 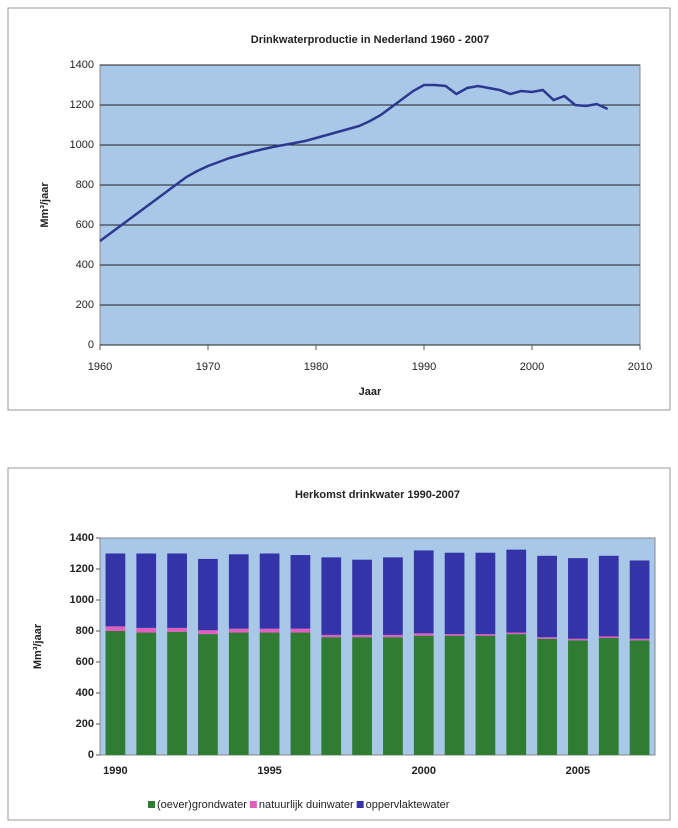 I want to click on x-tick-label: 2010, so click(x=640, y=367).